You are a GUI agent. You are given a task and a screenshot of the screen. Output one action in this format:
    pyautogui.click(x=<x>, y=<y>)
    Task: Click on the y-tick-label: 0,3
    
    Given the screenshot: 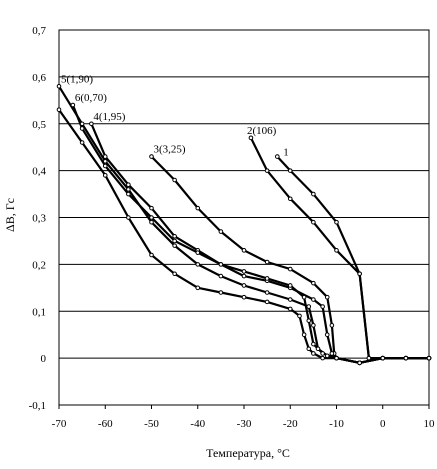 What is the action you would take?
    pyautogui.click(x=39, y=219)
    